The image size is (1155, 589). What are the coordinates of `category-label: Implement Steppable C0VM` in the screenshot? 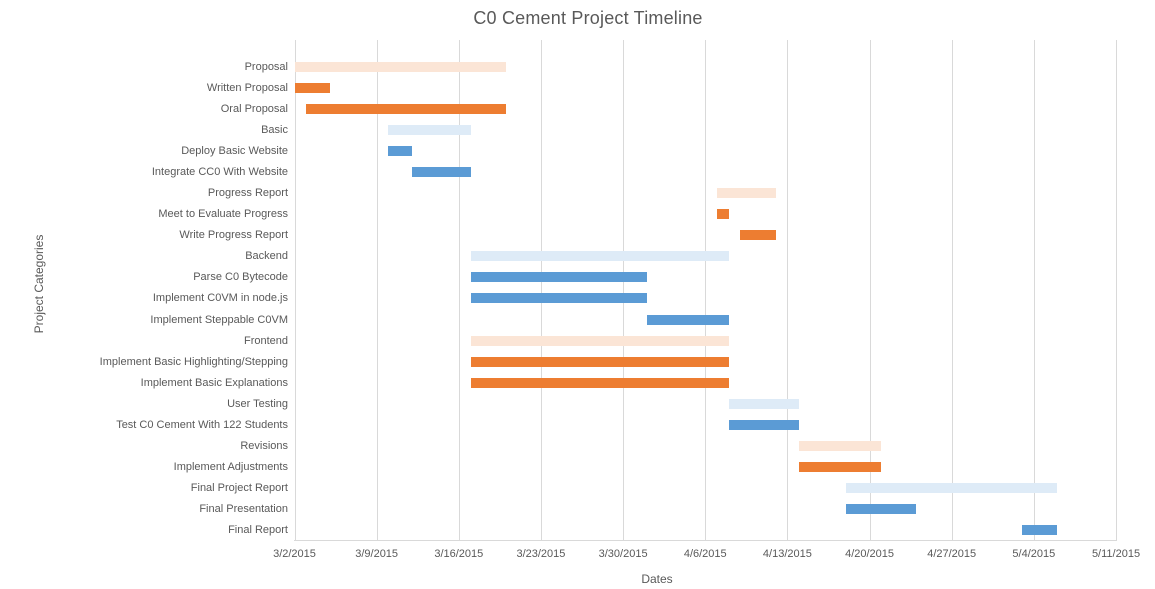 It's located at (219, 319).